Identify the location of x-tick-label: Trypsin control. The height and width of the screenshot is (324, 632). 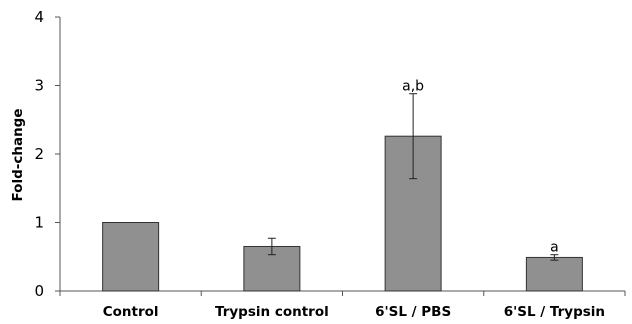
(272, 312).